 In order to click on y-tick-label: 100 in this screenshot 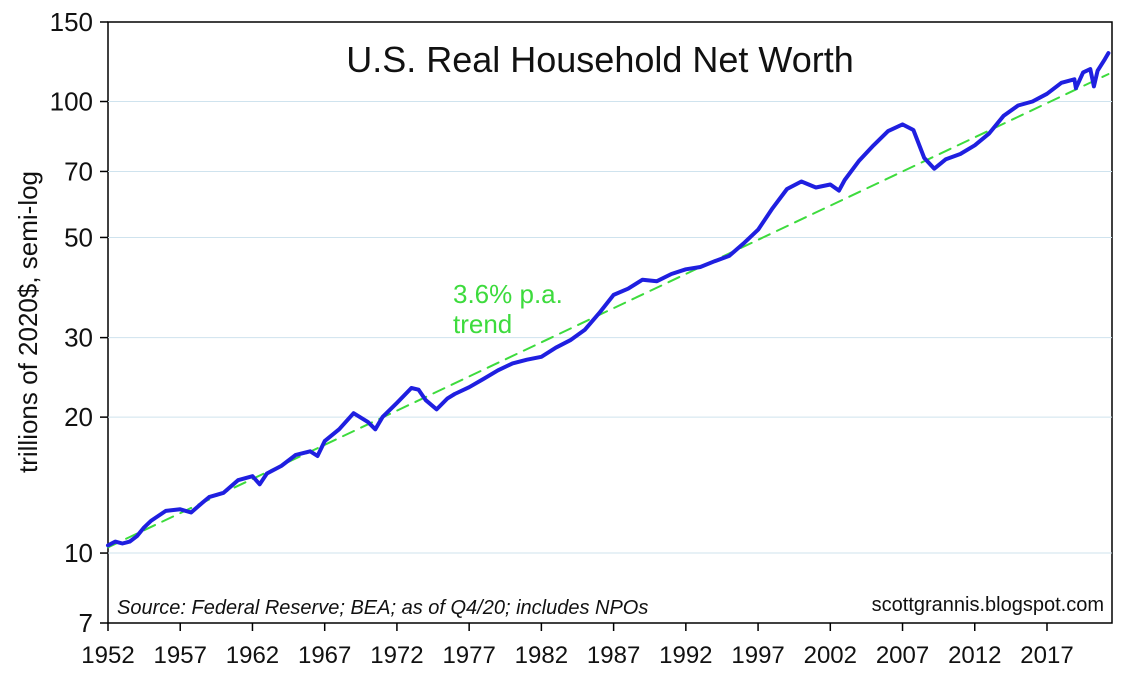, I will do `click(71, 102)`.